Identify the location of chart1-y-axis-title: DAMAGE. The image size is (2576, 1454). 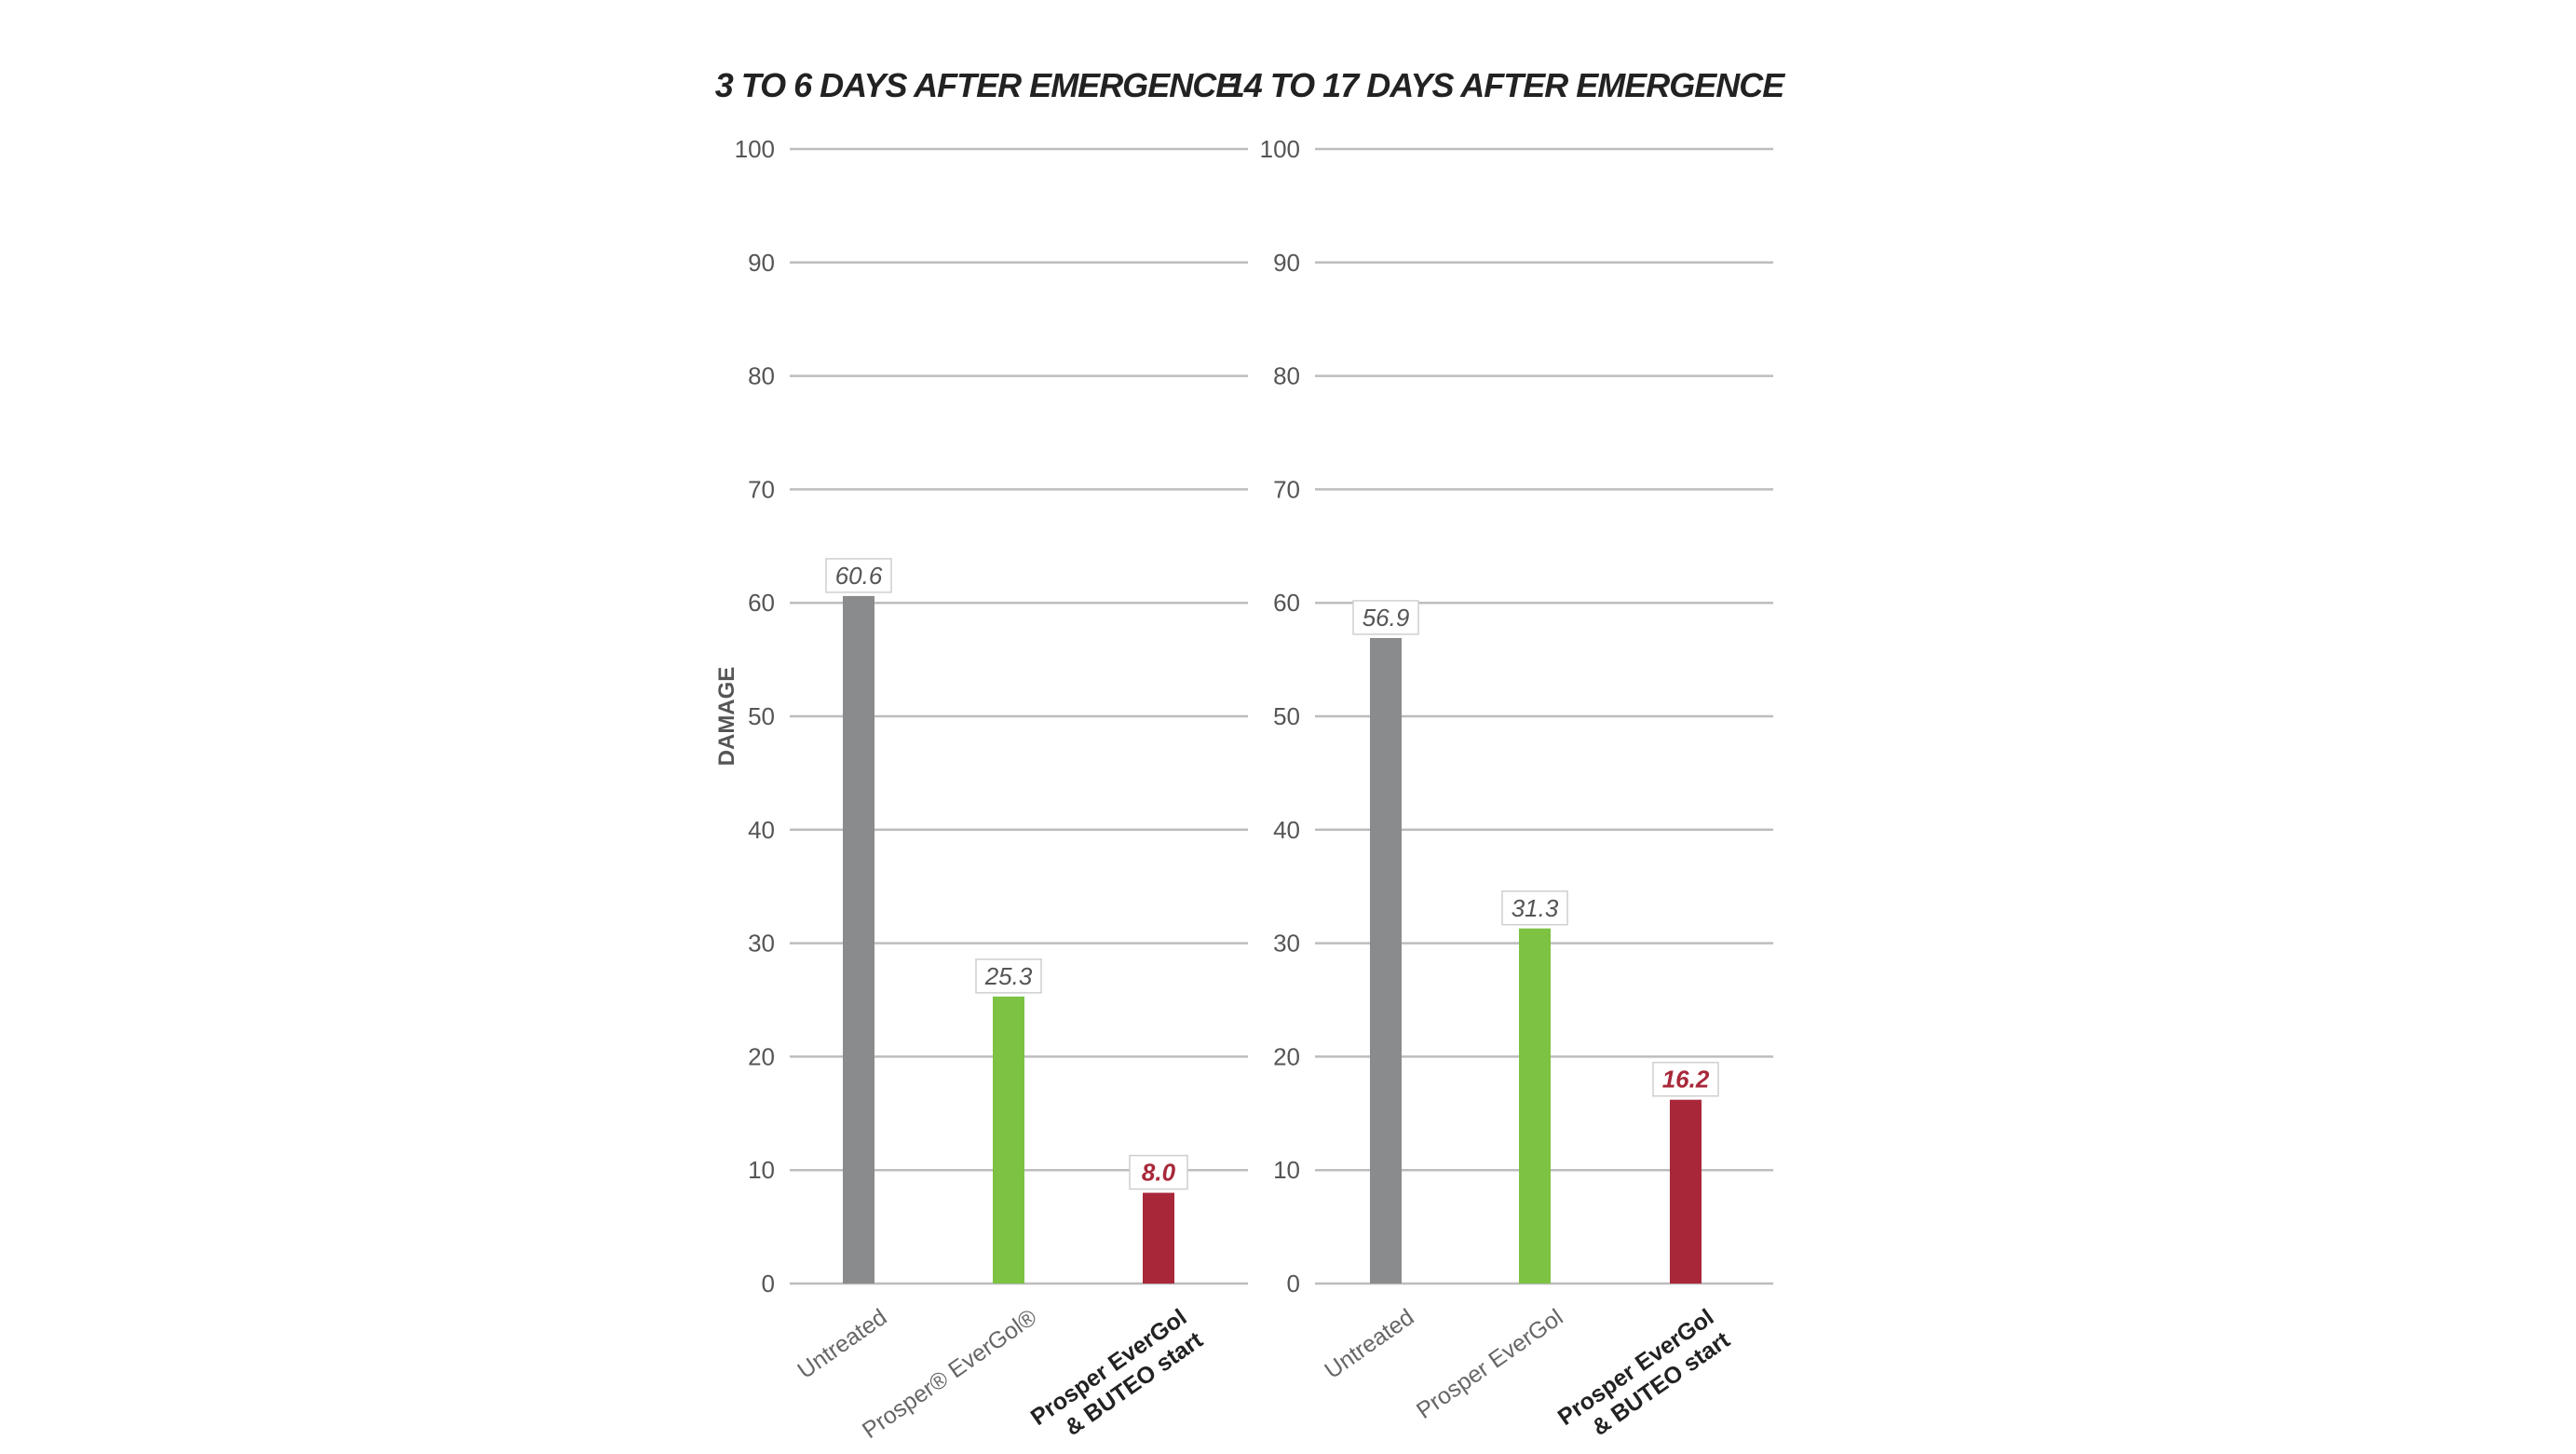
(726, 717).